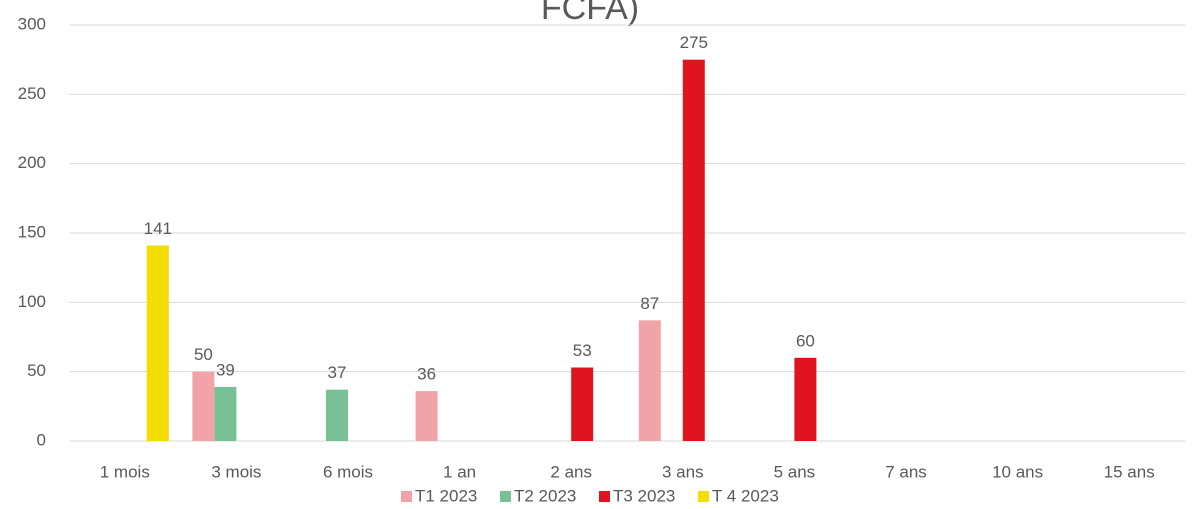 The image size is (1193, 509). What do you see at coordinates (805, 340) in the screenshot?
I see `data-label: 60` at bounding box center [805, 340].